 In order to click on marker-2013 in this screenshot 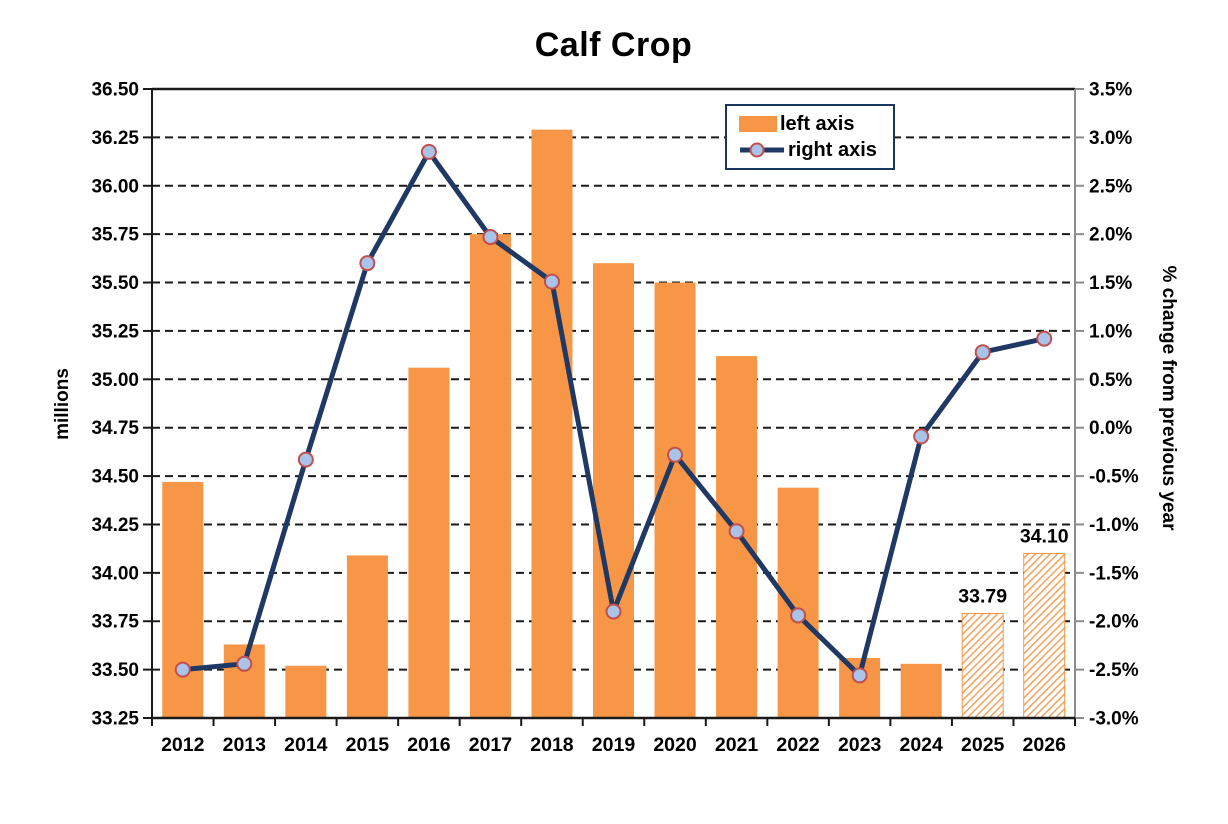, I will do `click(244, 663)`.